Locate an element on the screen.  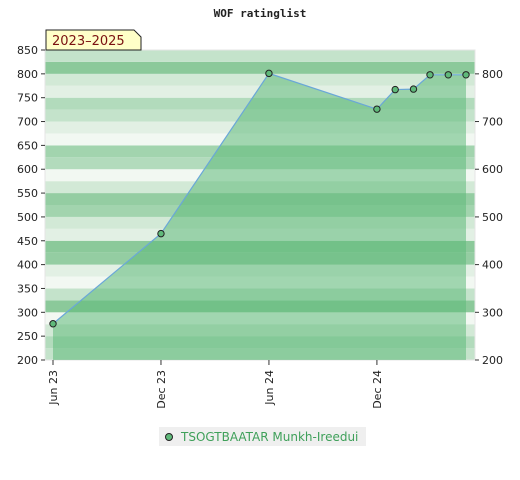
legend-series-label: TSOGTBAATAR Munkh-Ireedui is located at coordinates (270, 436).